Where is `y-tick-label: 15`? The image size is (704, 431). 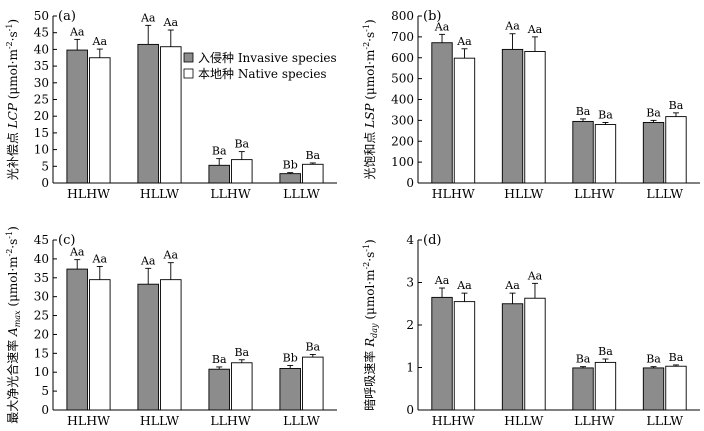
y-tick-label: 15 is located at coordinates (41, 133).